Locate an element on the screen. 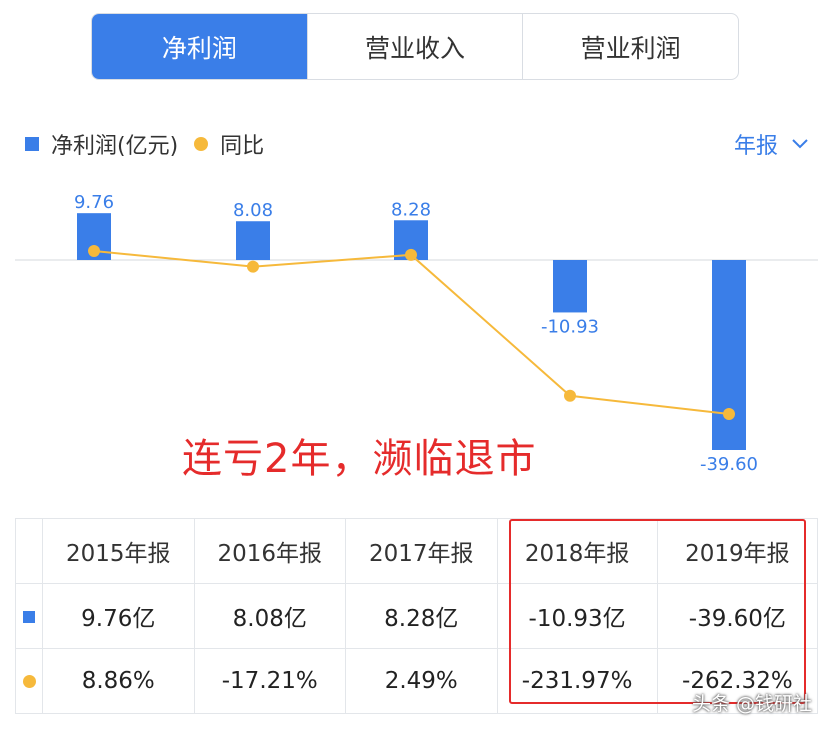 This screenshot has width=830, height=730. yoy-cell: -231.97% is located at coordinates (577, 681).